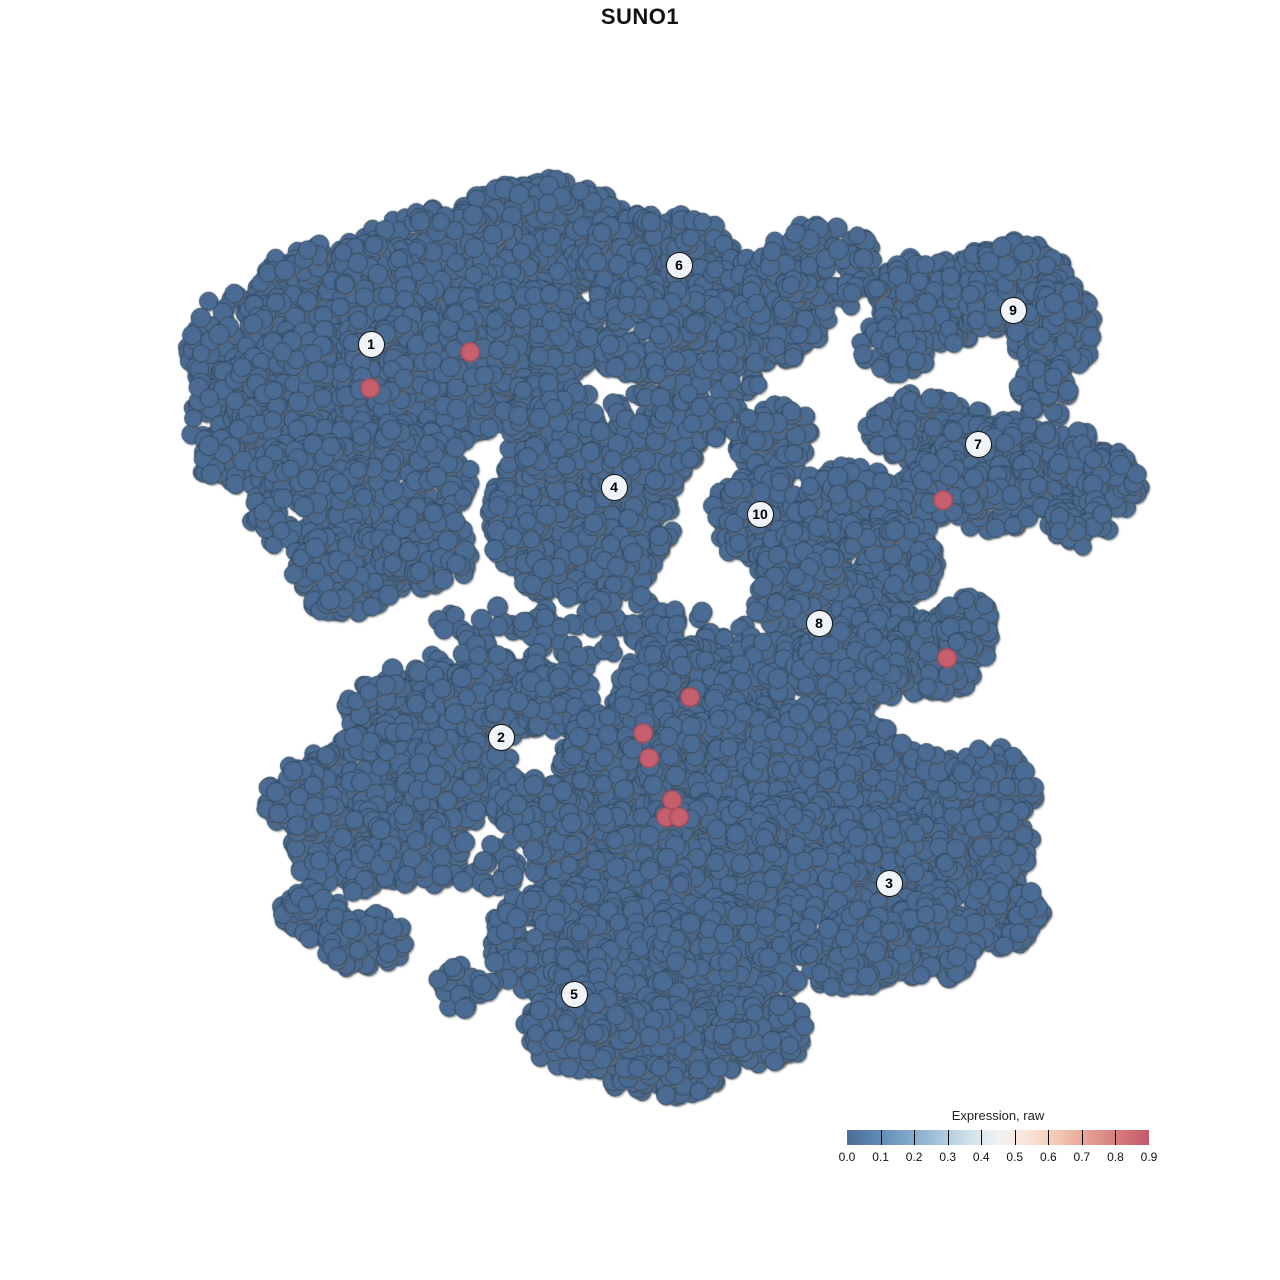  I want to click on cluster-label-9: 9, so click(1013, 310).